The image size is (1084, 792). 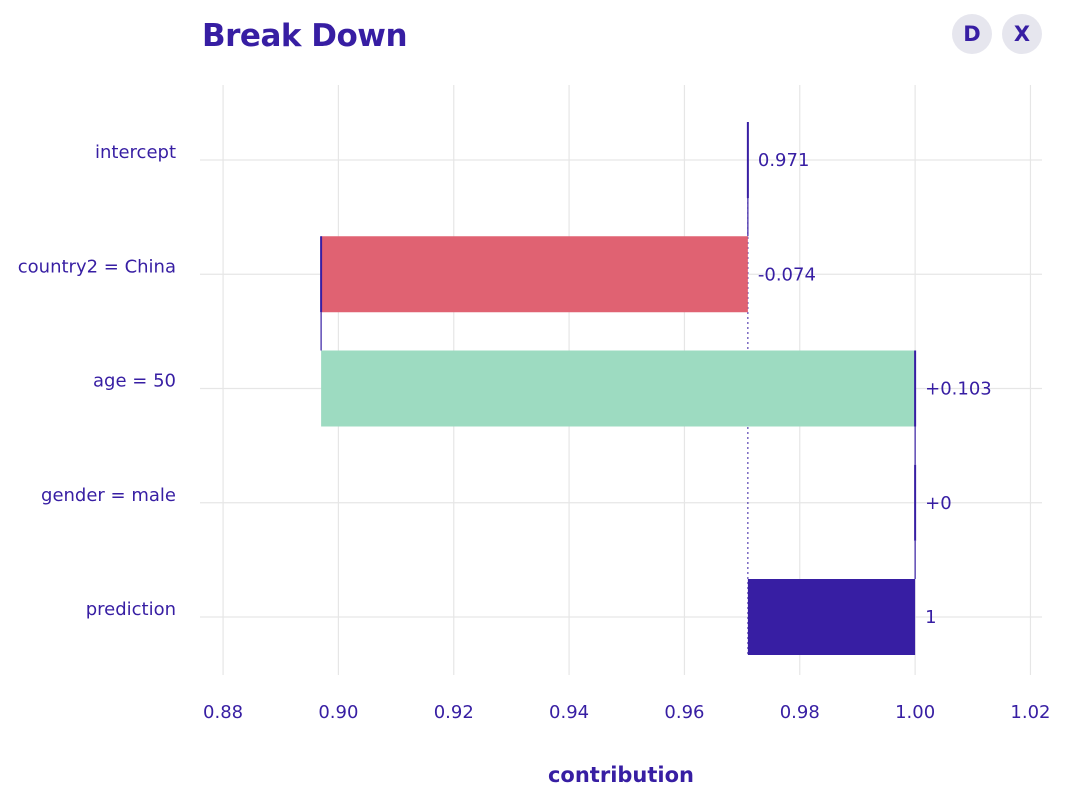 What do you see at coordinates (305, 36) in the screenshot?
I see `chart-title: Break Down` at bounding box center [305, 36].